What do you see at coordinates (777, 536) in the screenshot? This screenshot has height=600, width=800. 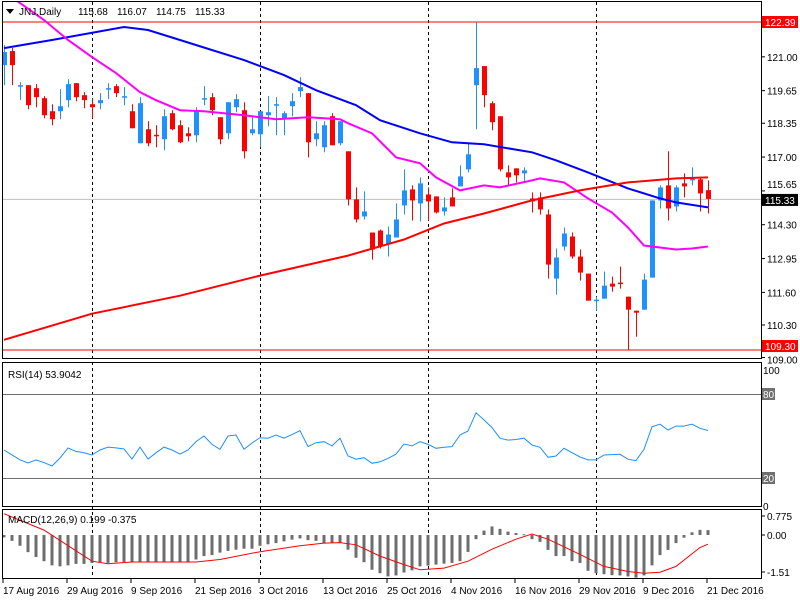 I see `macd-axis-label: 0.00` at bounding box center [777, 536].